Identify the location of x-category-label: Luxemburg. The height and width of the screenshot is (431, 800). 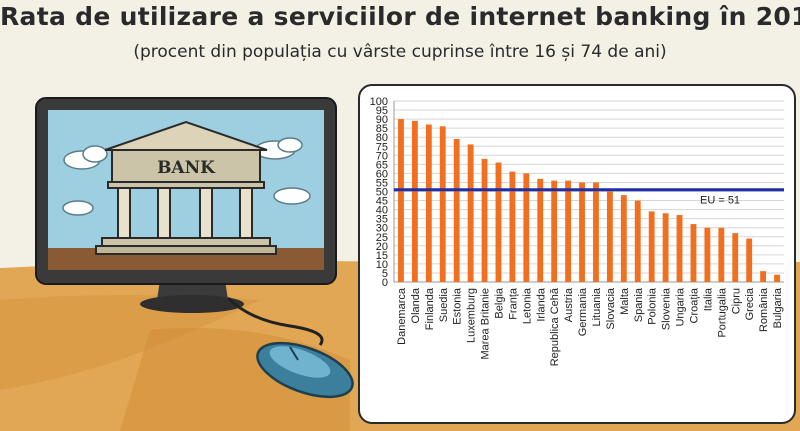
(472, 315).